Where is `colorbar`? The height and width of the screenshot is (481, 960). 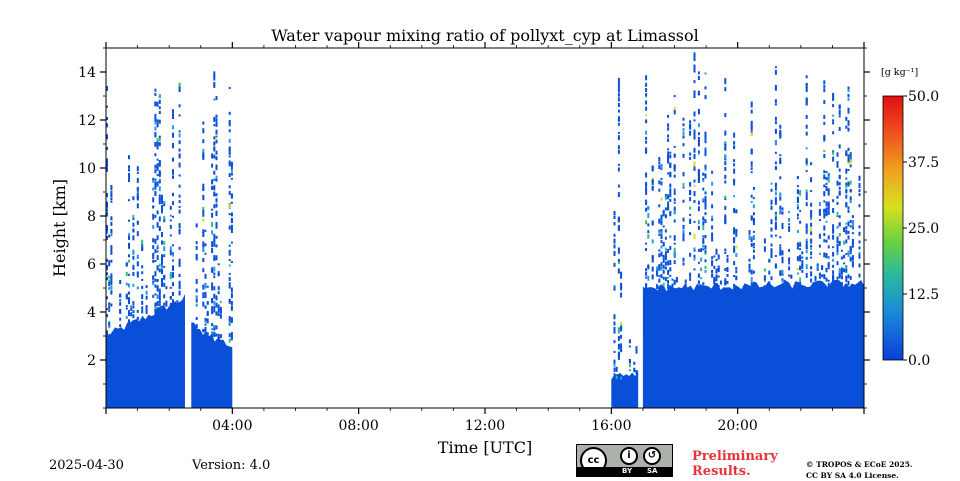 colorbar is located at coordinates (893, 228).